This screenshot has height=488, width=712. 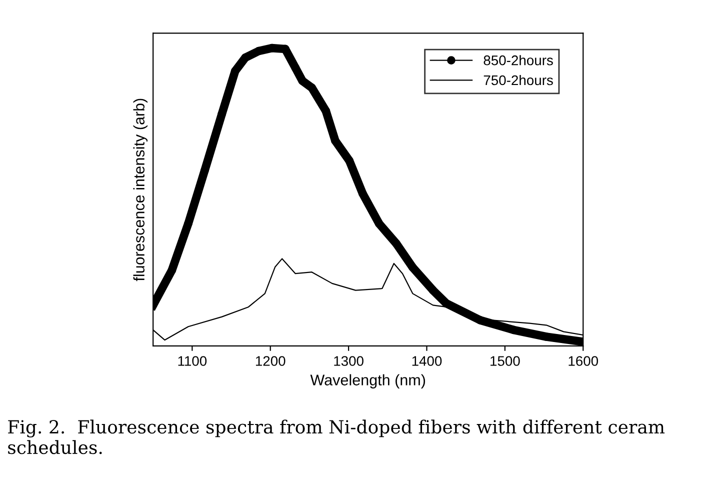 I want to click on legend-label: 850-2hours, so click(x=518, y=60).